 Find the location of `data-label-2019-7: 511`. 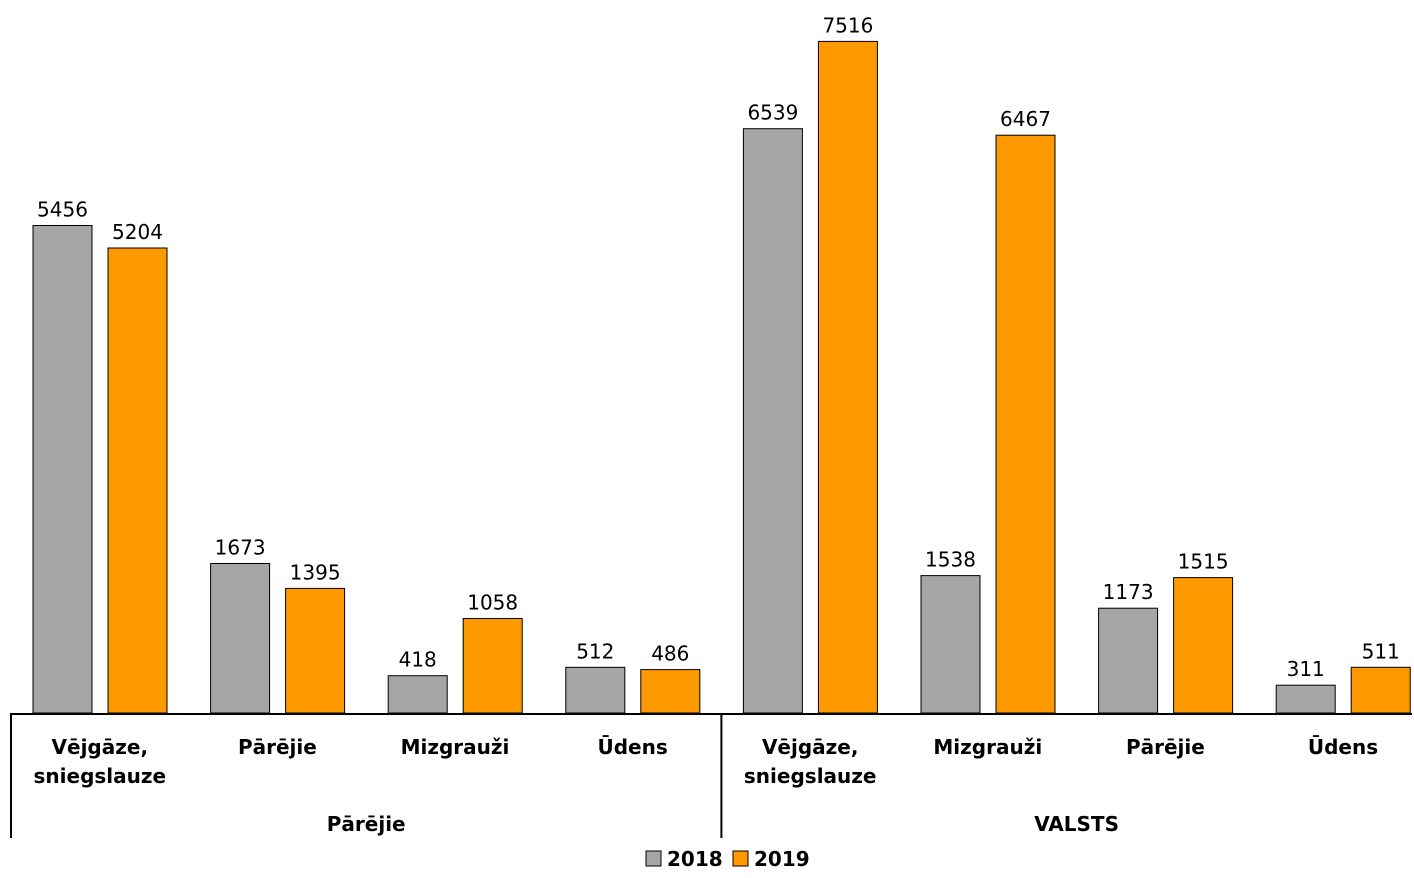

data-label-2019-7: 511 is located at coordinates (1381, 651).